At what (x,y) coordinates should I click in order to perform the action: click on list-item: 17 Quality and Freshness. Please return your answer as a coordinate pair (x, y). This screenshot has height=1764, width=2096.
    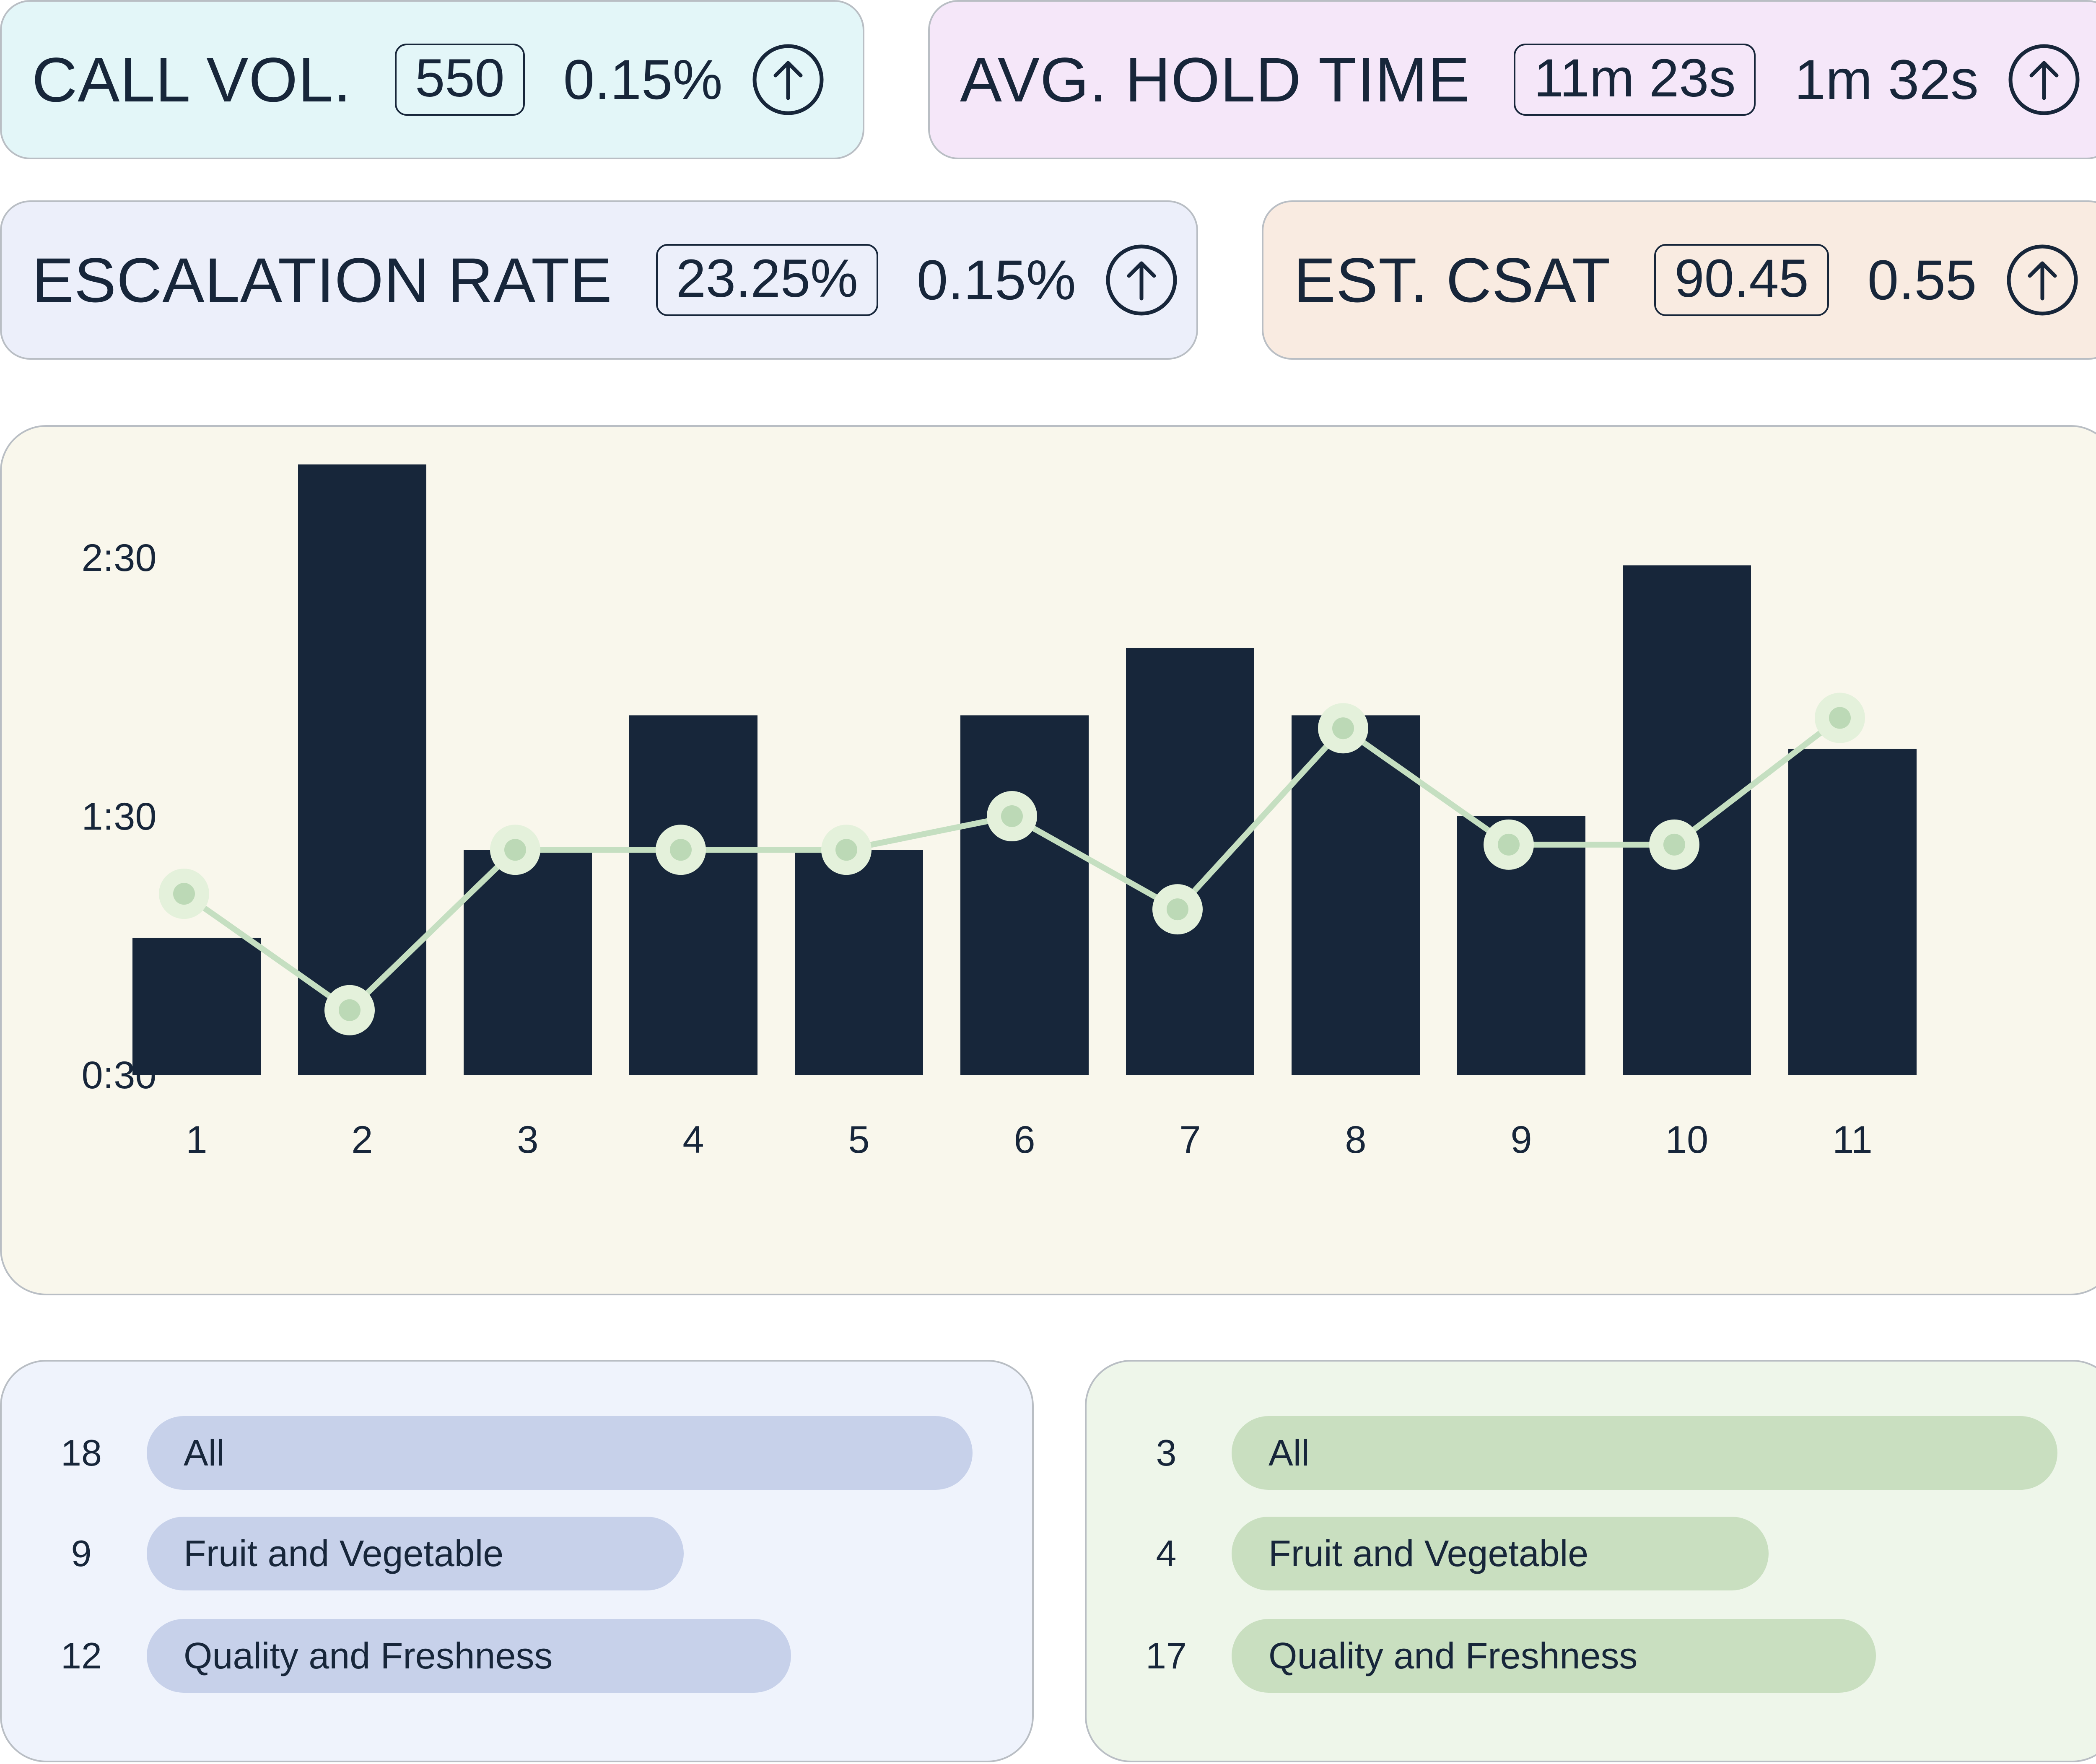
    Looking at the image, I should click on (1591, 1656).